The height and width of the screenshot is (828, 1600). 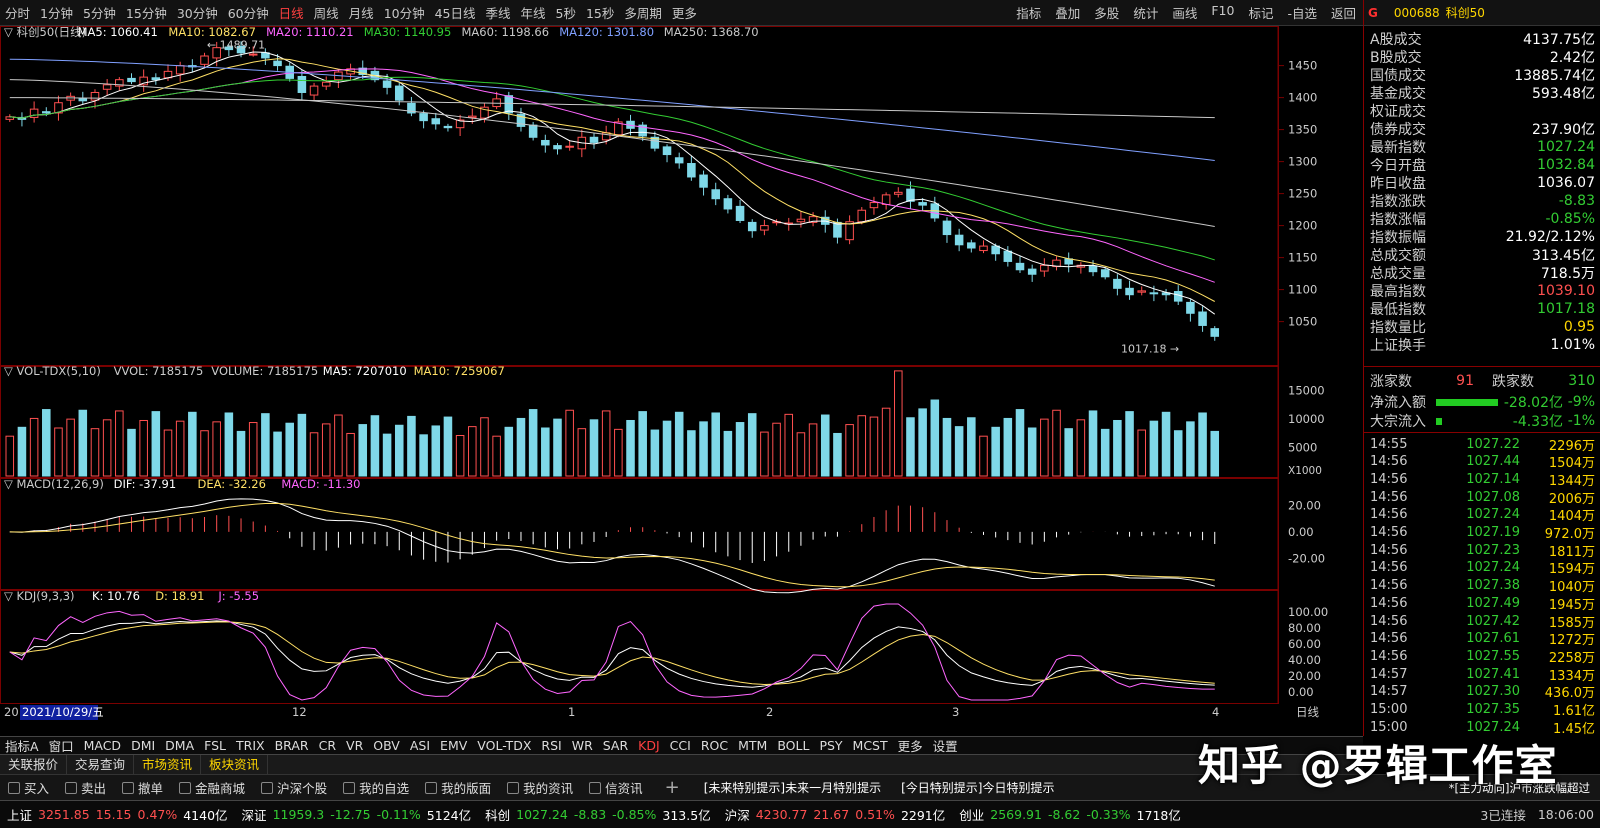 What do you see at coordinates (1107, 13) in the screenshot?
I see `topbar-action-2: 多股` at bounding box center [1107, 13].